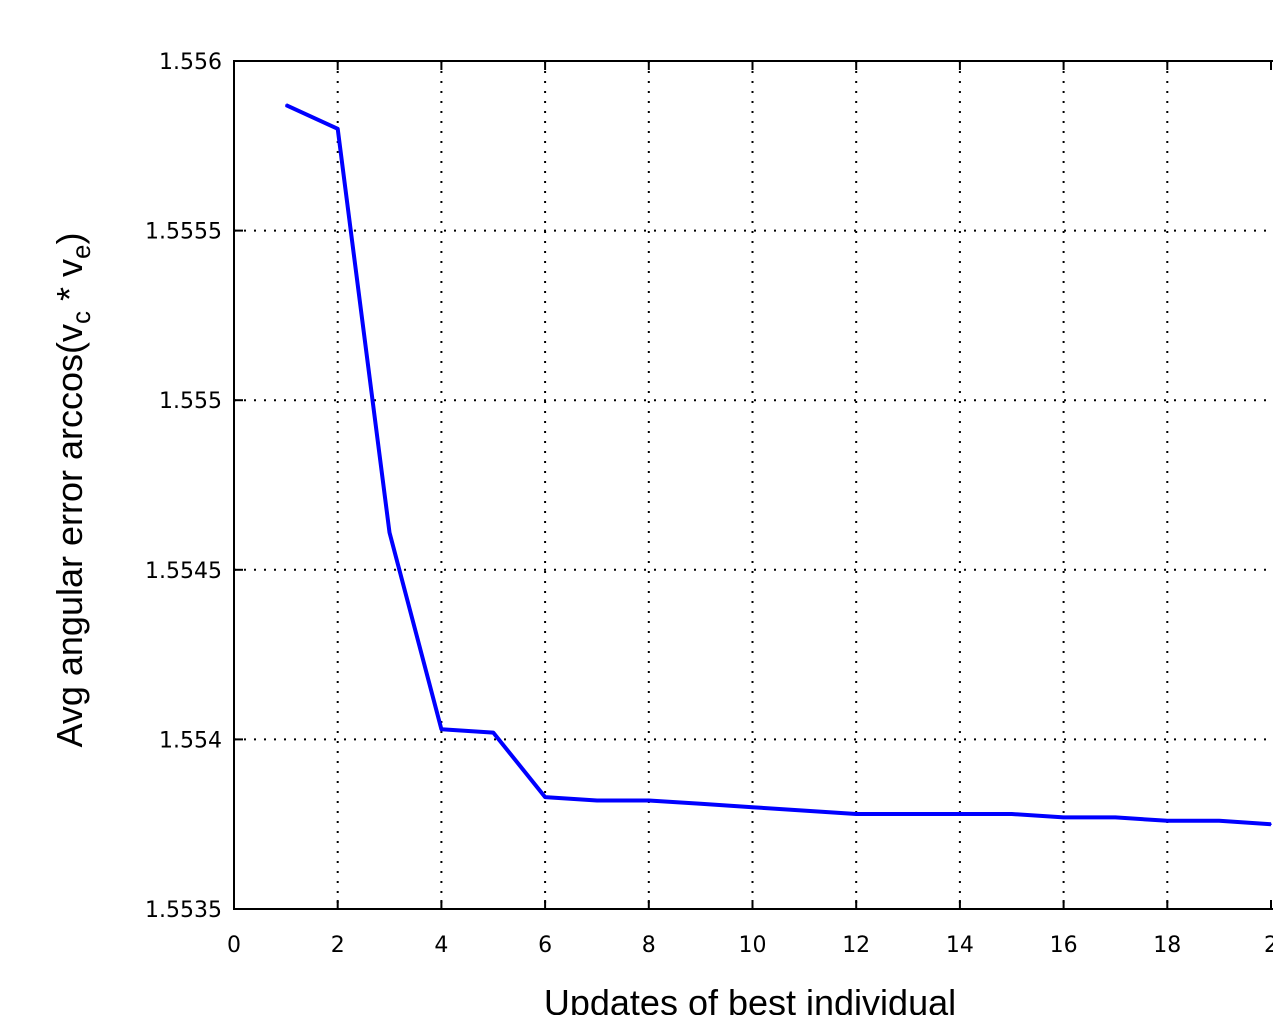 The width and height of the screenshot is (1273, 1015). What do you see at coordinates (649, 945) in the screenshot?
I see `x-tick-label: 8` at bounding box center [649, 945].